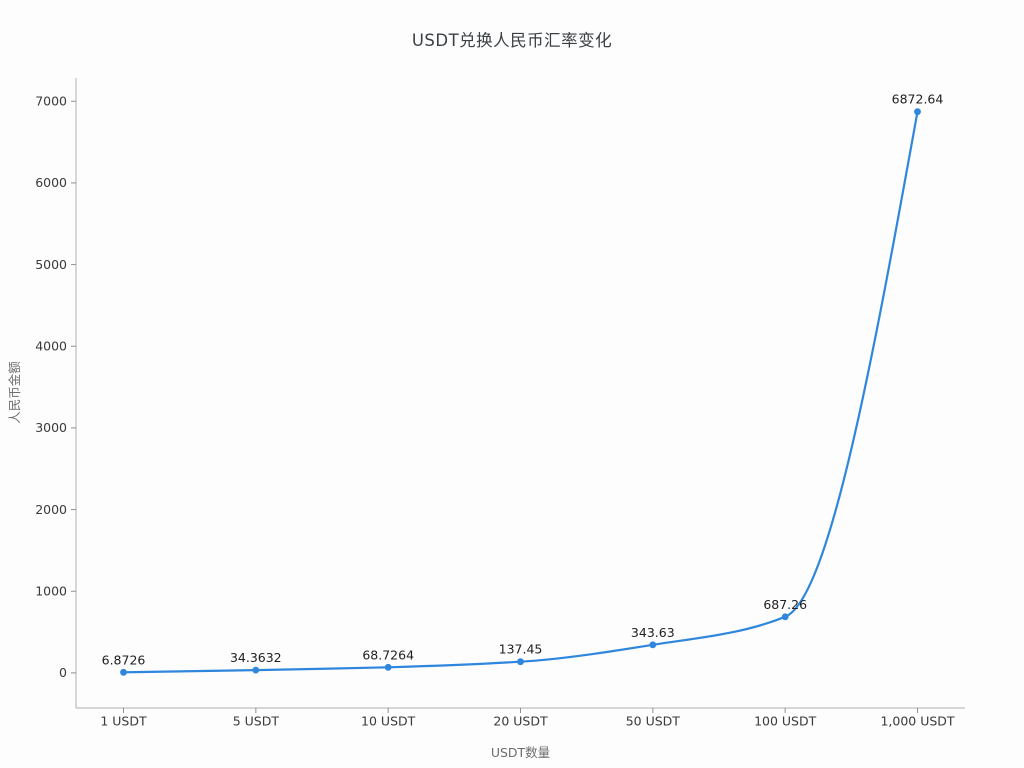  What do you see at coordinates (123, 721) in the screenshot?
I see `x-tick-label: 1 USDT` at bounding box center [123, 721].